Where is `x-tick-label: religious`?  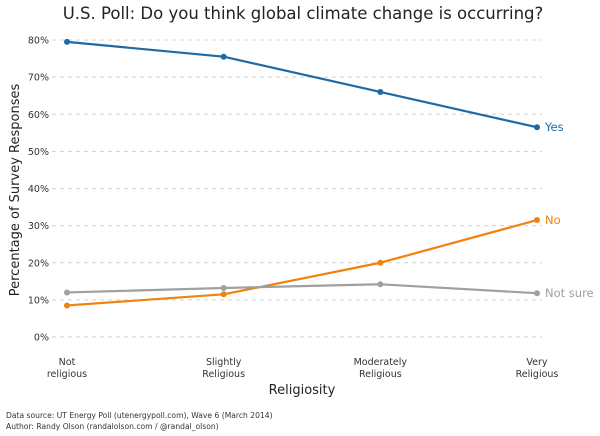
x-tick-label: religious is located at coordinates (67, 374).